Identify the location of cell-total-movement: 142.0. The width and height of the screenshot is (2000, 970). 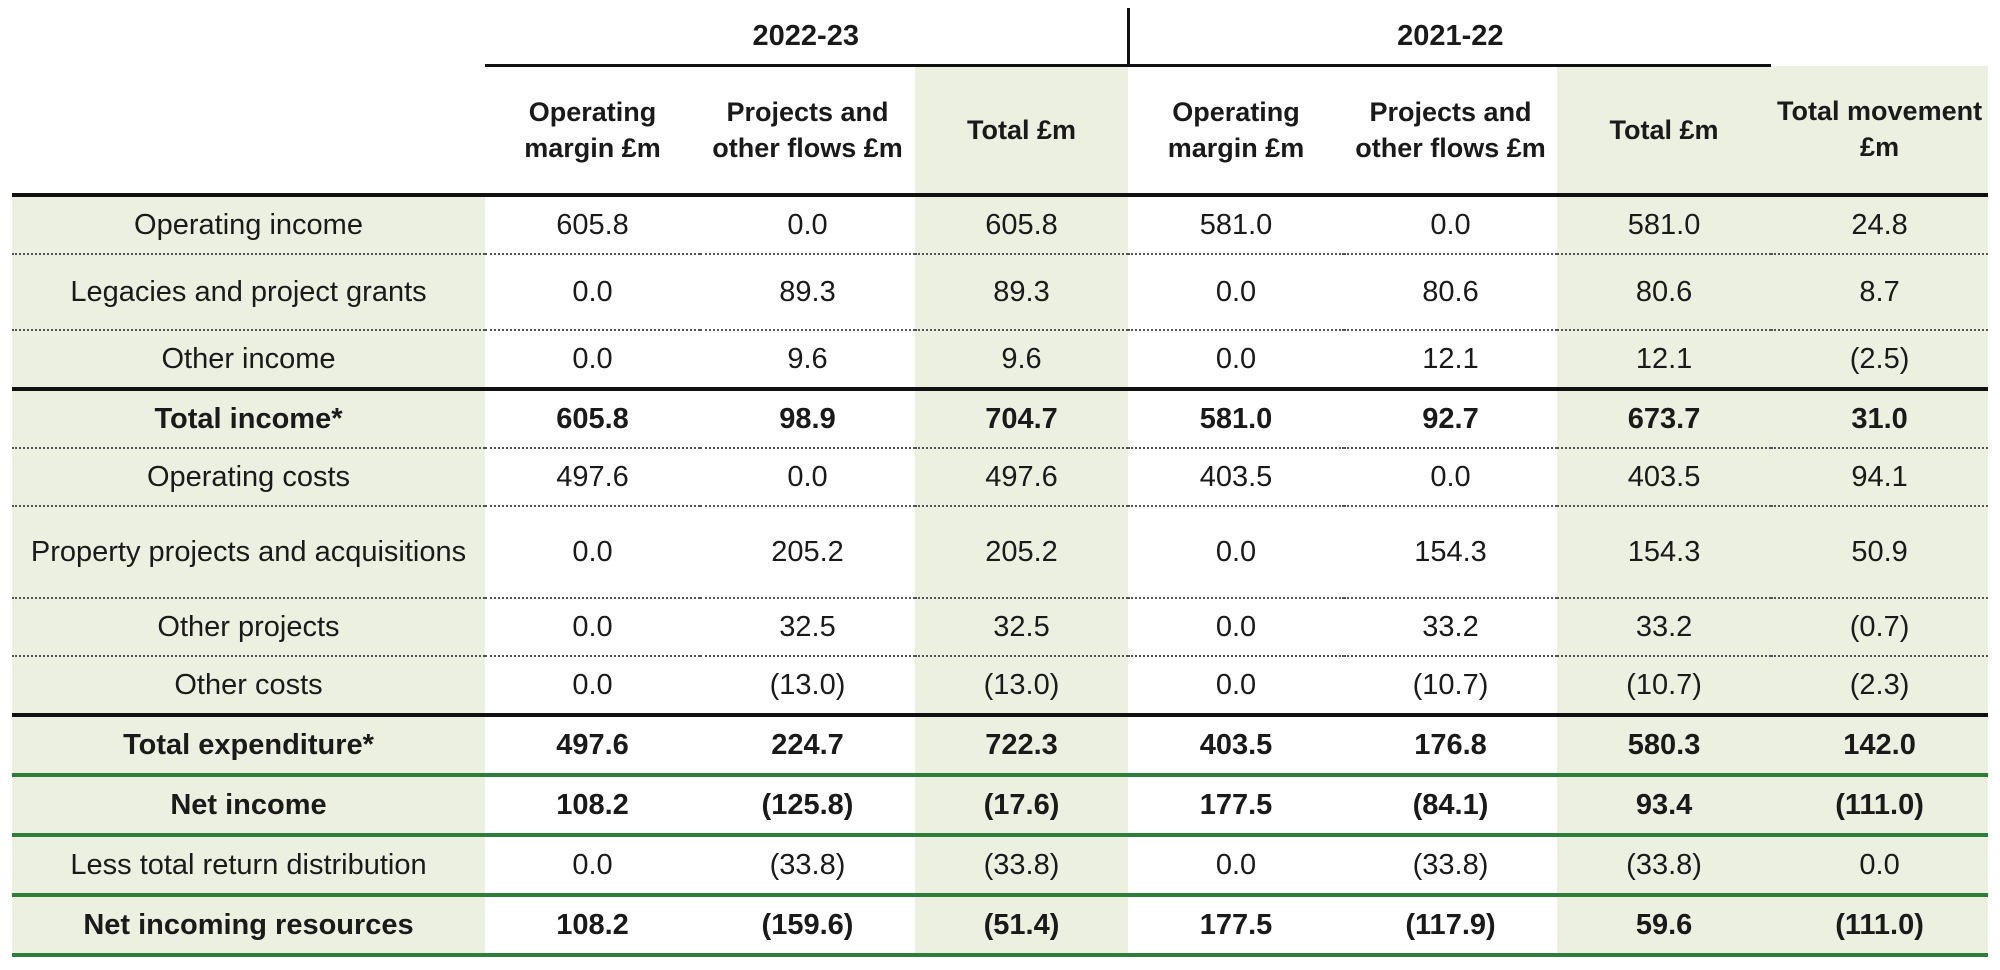
(1880, 746).